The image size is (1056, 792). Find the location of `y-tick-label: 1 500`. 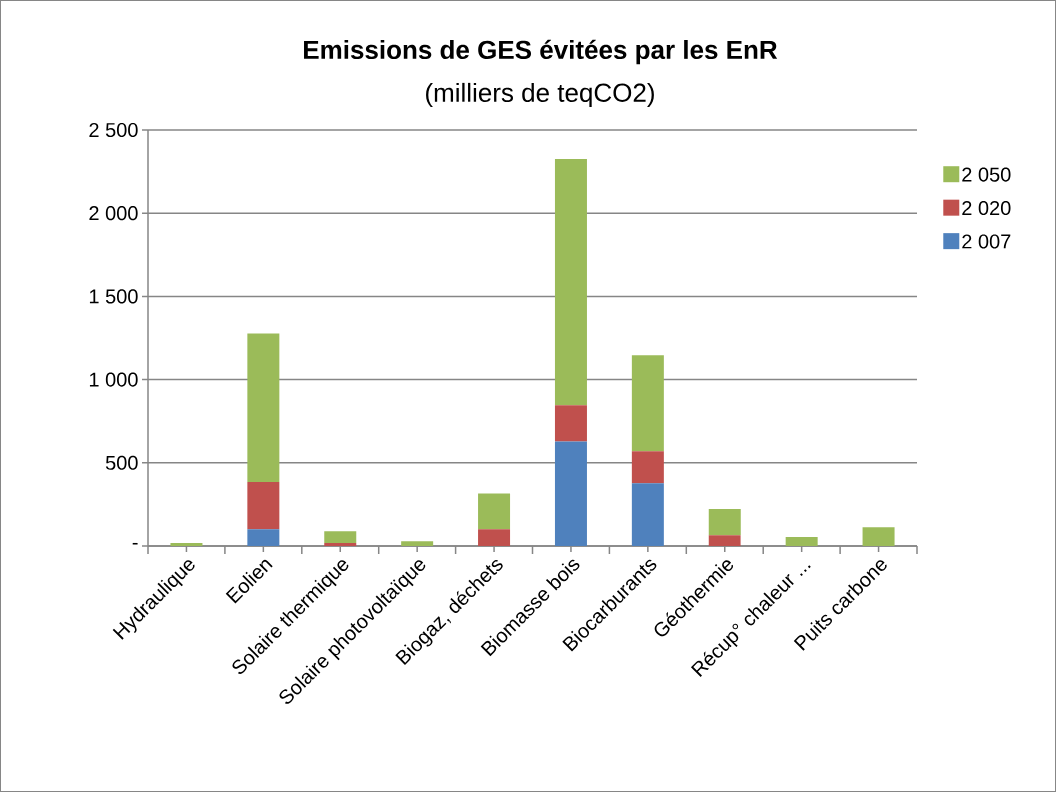

y-tick-label: 1 500 is located at coordinates (113, 296).